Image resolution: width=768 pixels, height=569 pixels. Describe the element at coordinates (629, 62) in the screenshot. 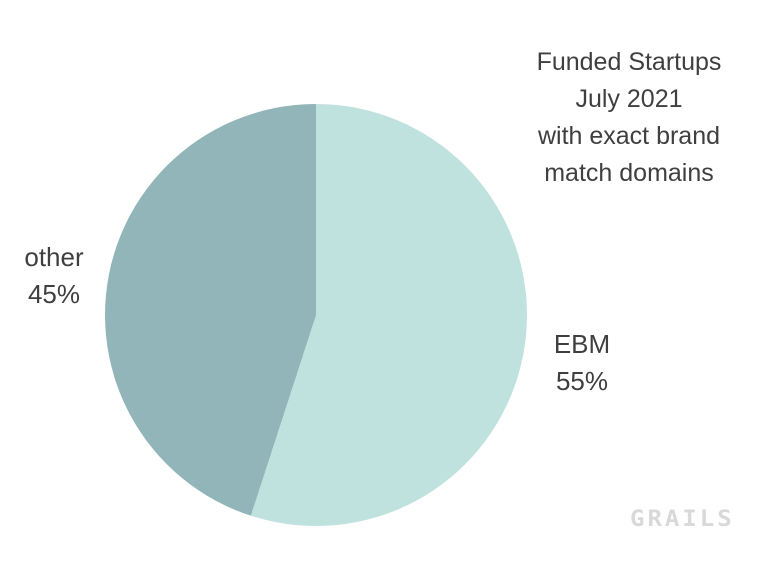

I see `chart-title-line: Funded Startups` at that location.